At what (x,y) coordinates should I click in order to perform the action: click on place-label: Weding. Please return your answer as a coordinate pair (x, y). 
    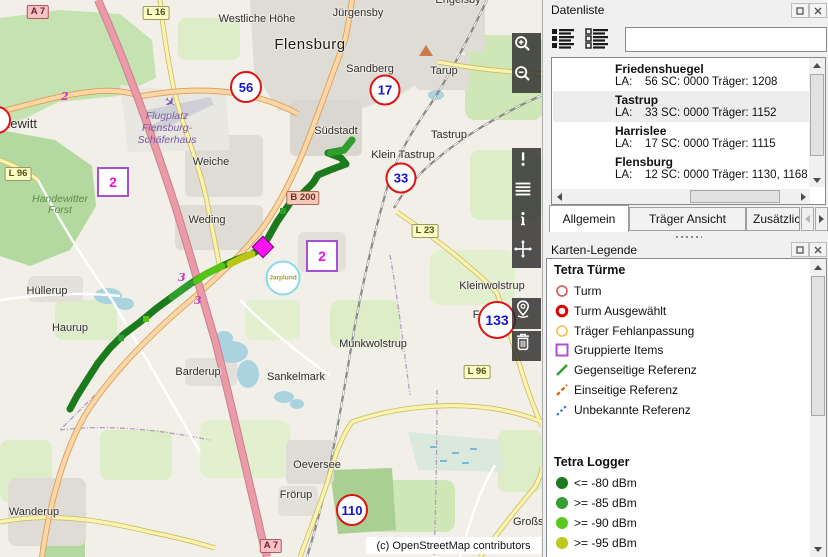
    Looking at the image, I should click on (207, 220).